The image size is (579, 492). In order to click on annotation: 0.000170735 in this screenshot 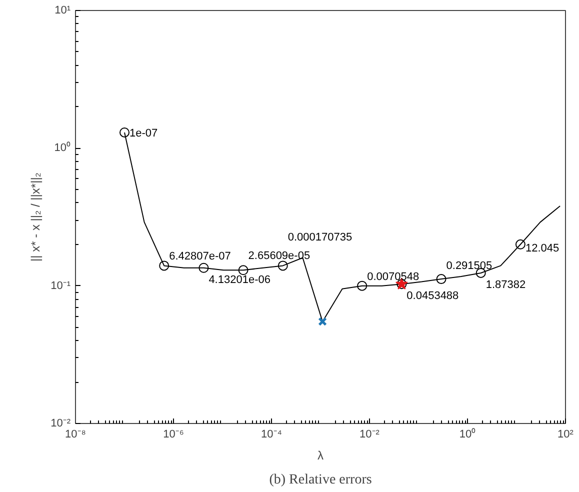, I will do `click(320, 238)`.